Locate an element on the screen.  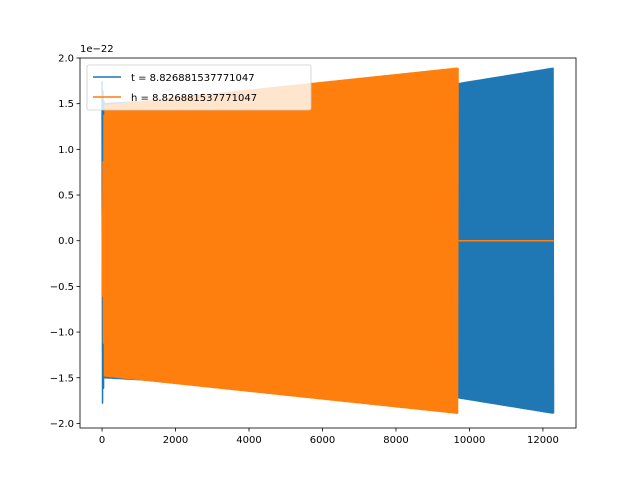
y-tick-label-7: 1.5 is located at coordinates (66, 104).